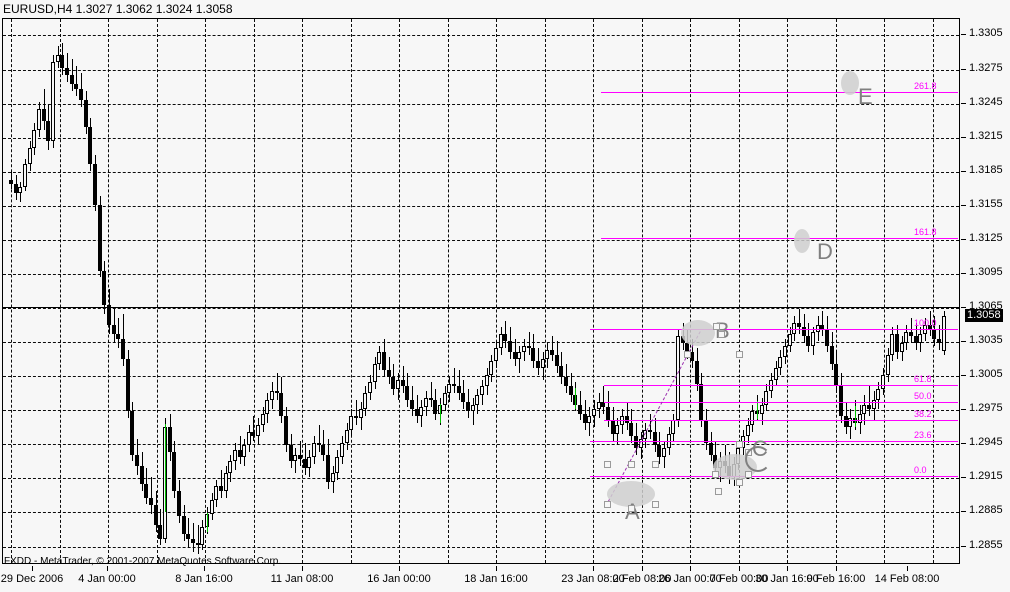  I want to click on time-tick-label: 30 Jan 16:00, so click(787, 579).